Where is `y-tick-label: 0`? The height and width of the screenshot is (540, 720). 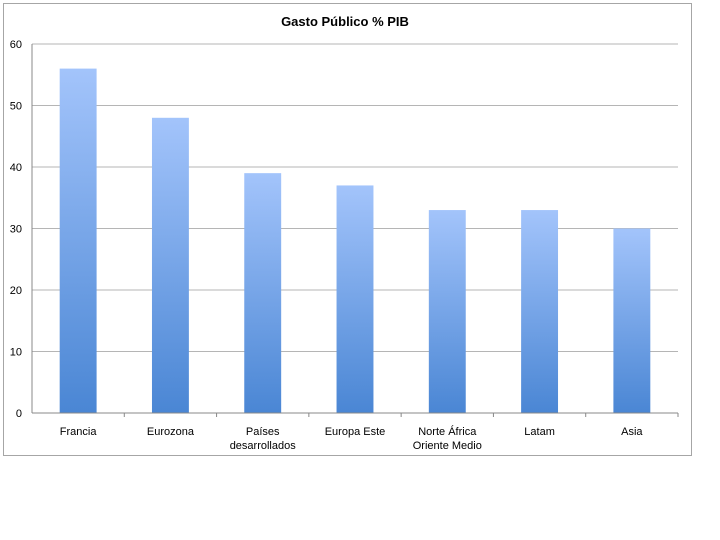 y-tick-label: 0 is located at coordinates (19, 414).